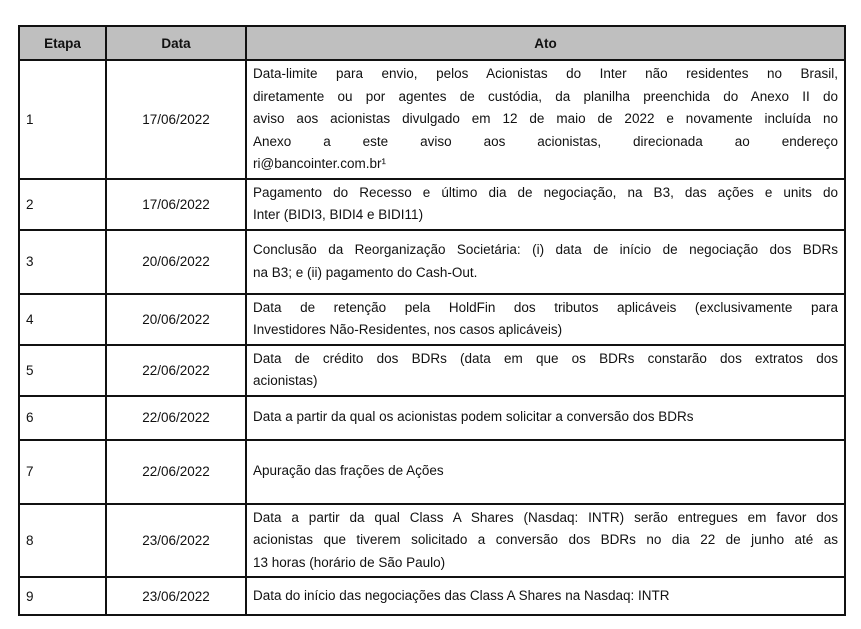 The height and width of the screenshot is (629, 861). Describe the element at coordinates (545, 43) in the screenshot. I see `header-ato: Ato` at that location.